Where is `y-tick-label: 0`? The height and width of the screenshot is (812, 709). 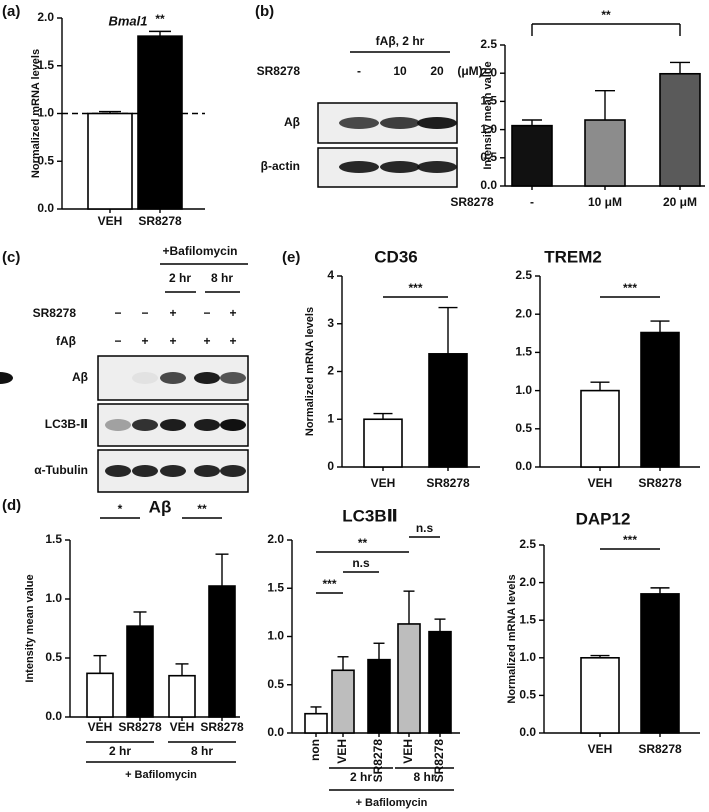
y-tick-label: 0 is located at coordinates (330, 466).